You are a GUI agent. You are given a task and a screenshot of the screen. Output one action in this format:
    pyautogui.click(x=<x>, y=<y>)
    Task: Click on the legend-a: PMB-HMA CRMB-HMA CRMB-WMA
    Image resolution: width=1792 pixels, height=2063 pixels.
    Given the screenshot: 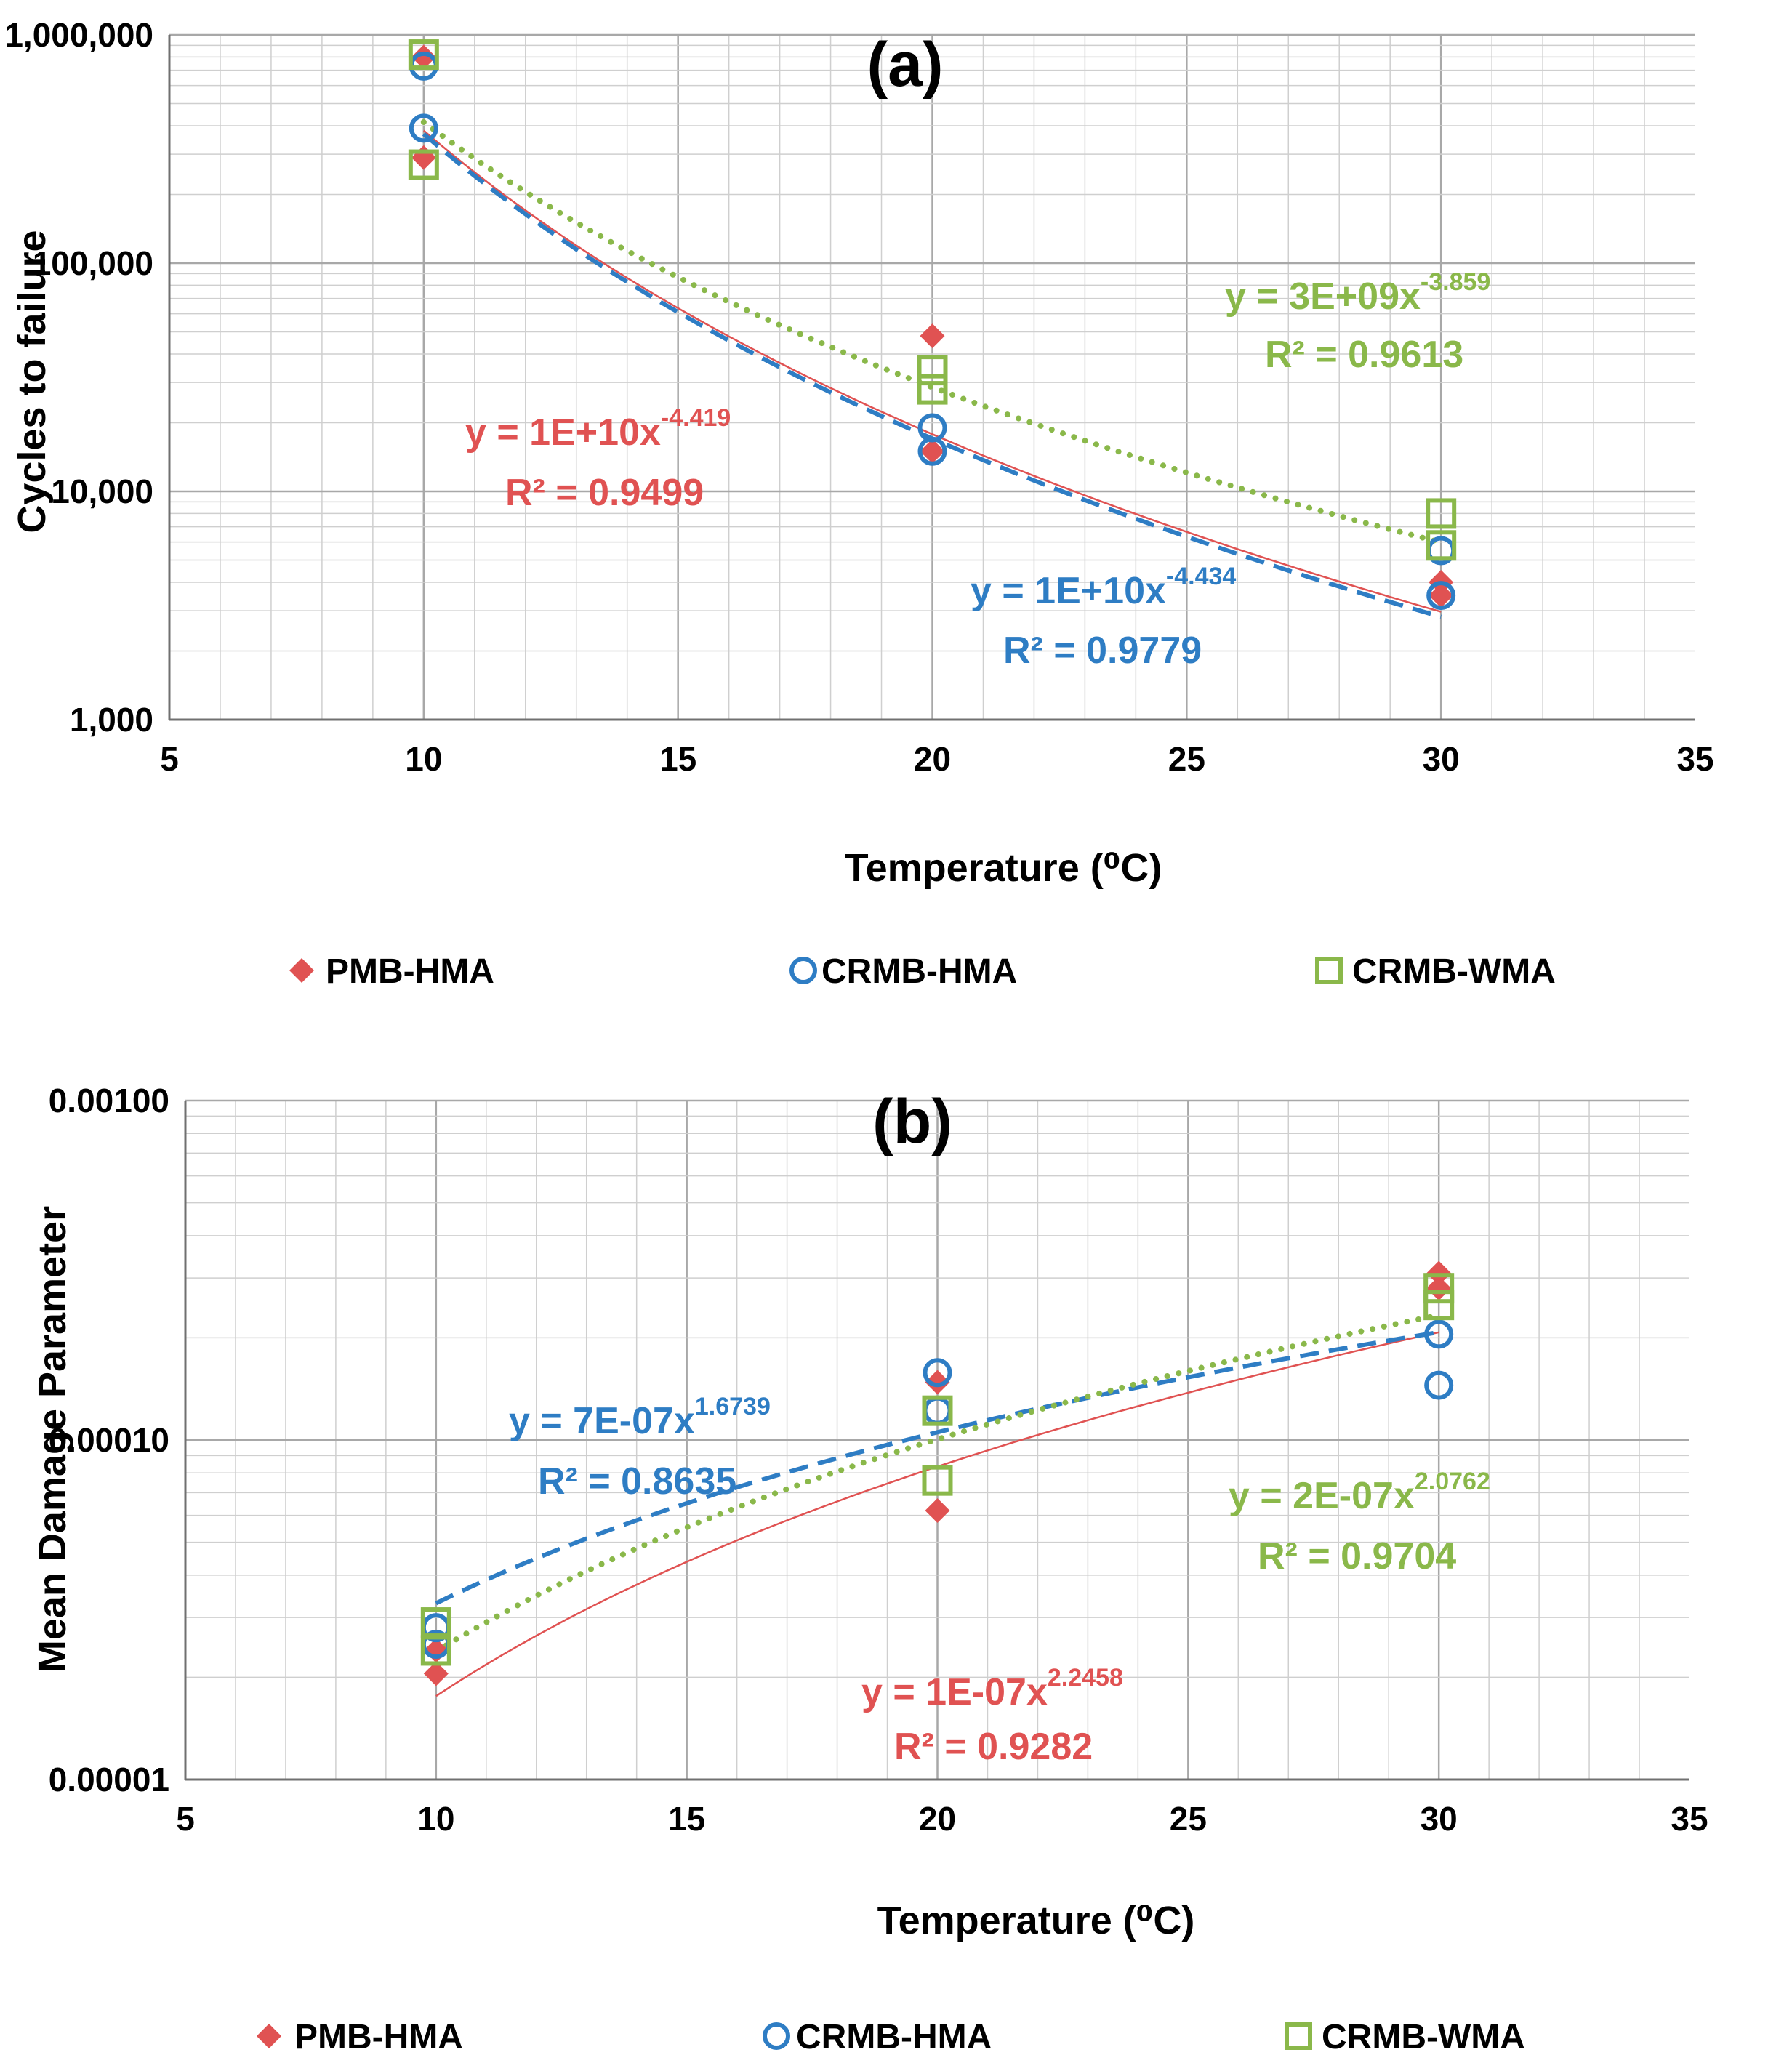 What is the action you would take?
    pyautogui.click(x=923, y=971)
    